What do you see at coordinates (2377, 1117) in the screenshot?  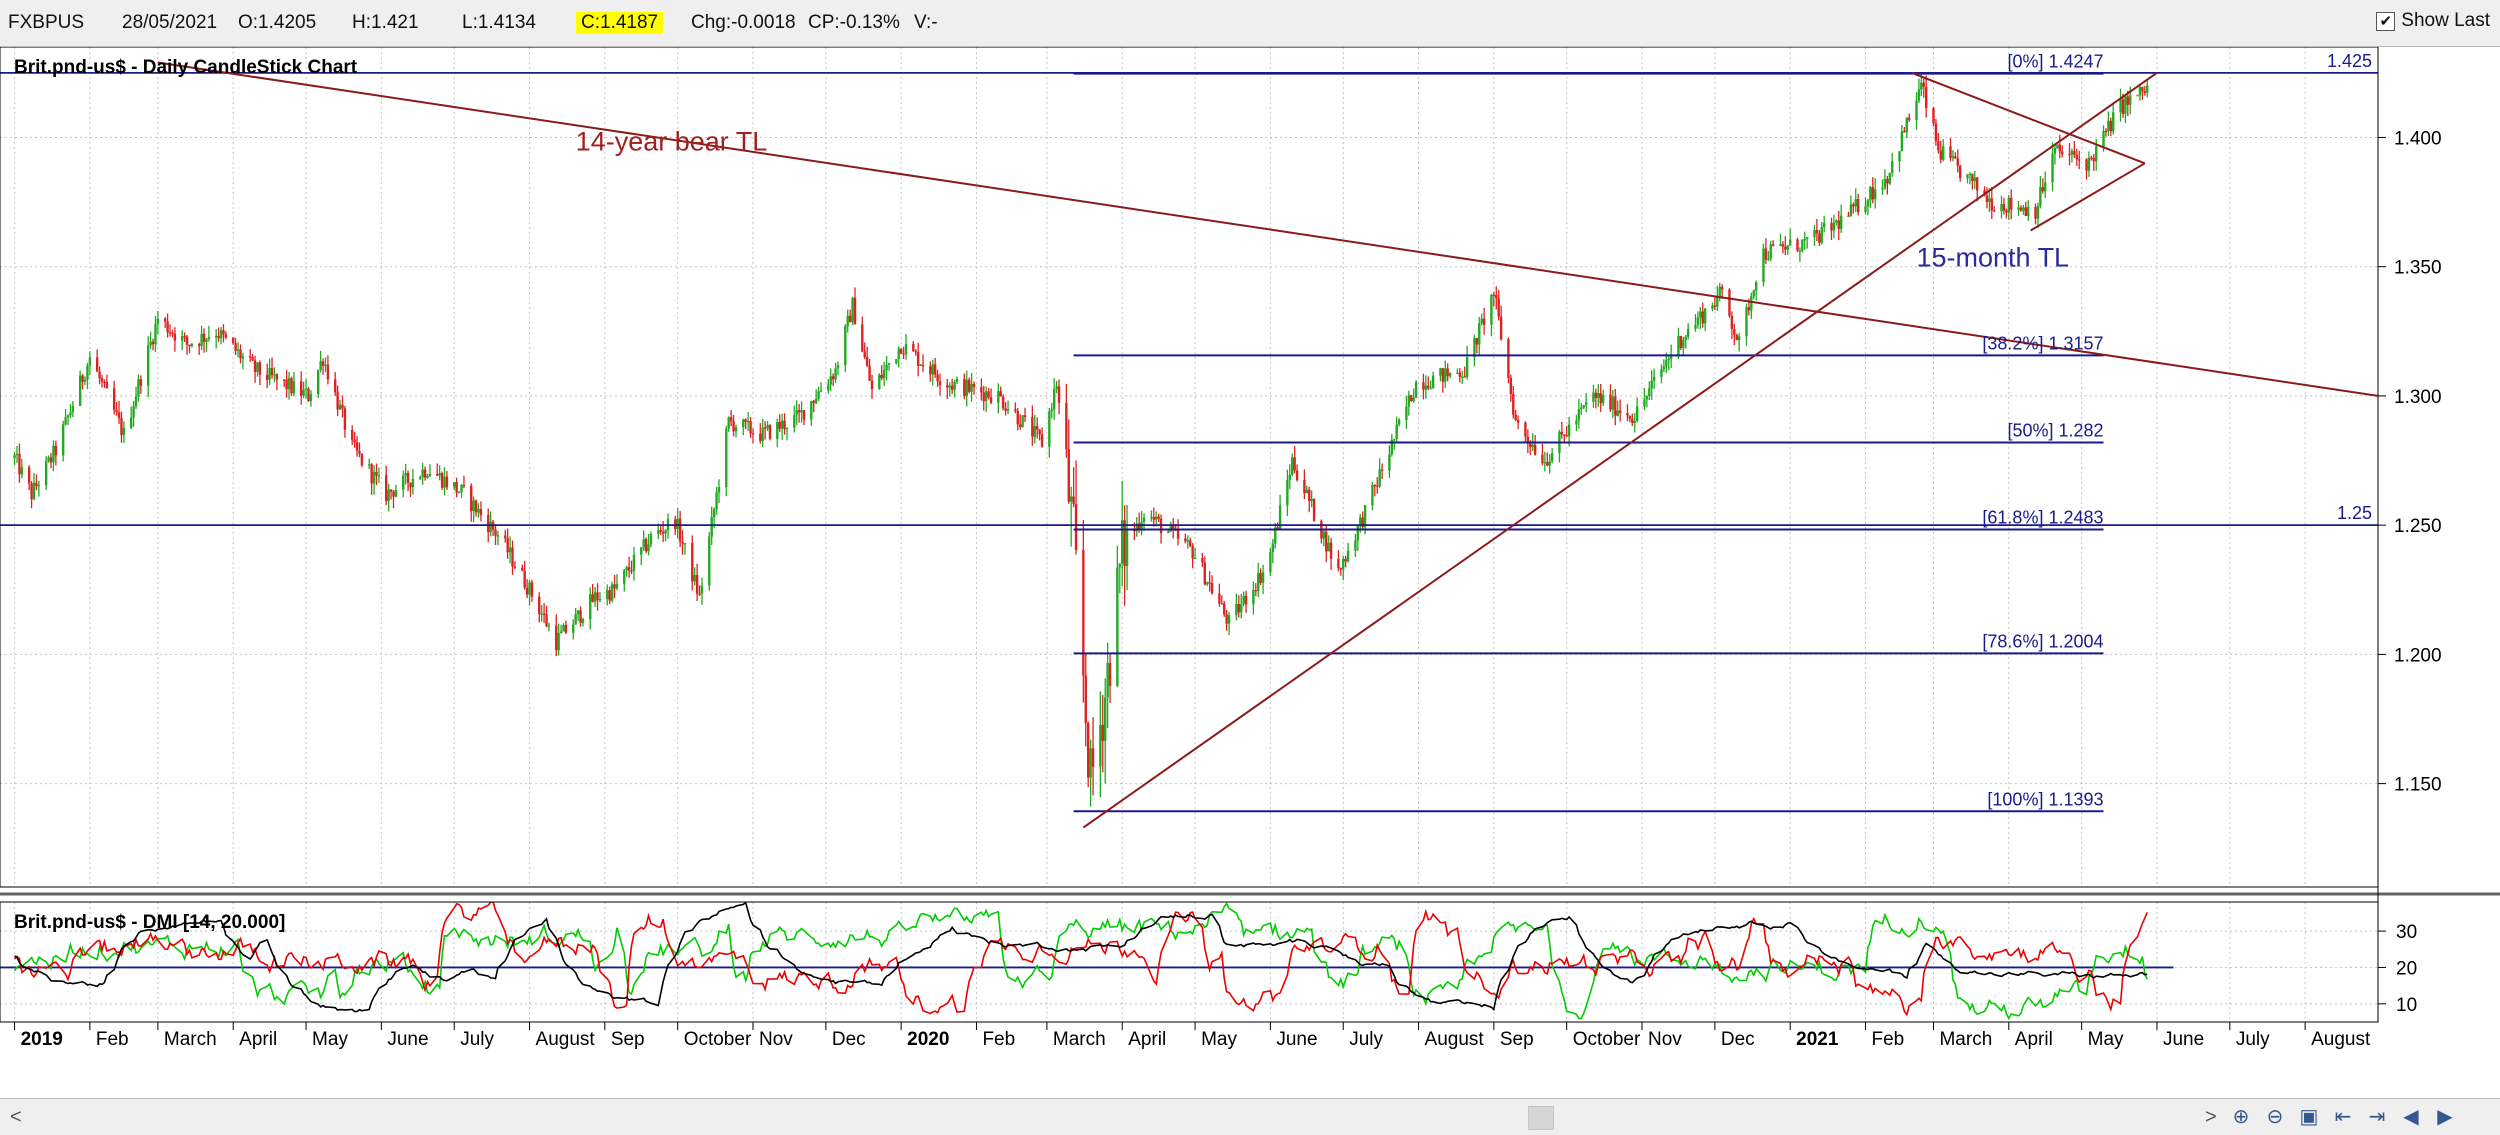 I see `scroll-end-icon: ⇥` at bounding box center [2377, 1117].